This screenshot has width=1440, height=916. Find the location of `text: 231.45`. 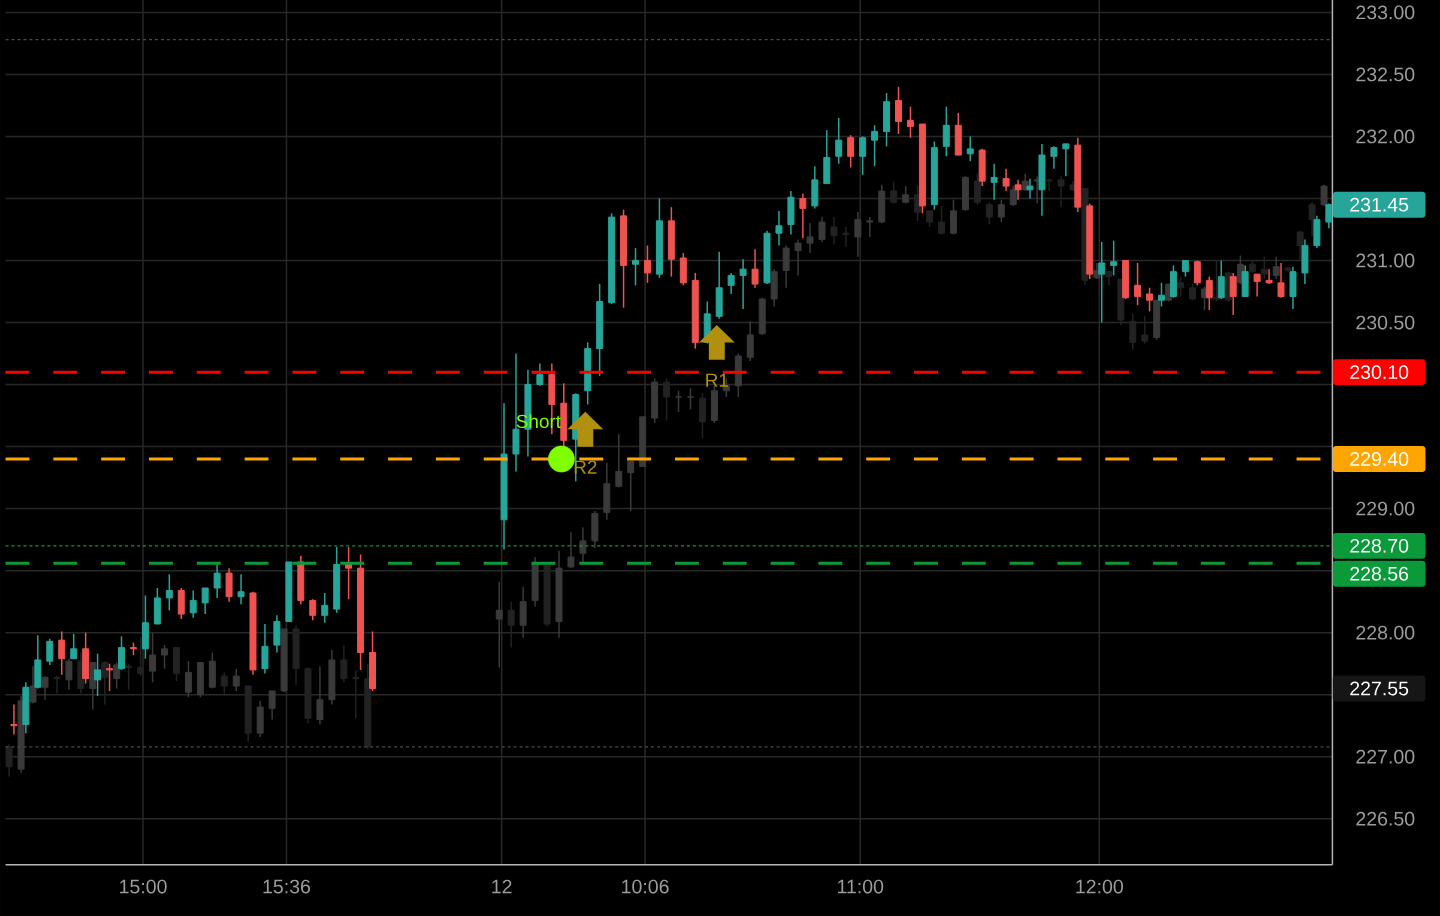

text: 231.45 is located at coordinates (1379, 204).